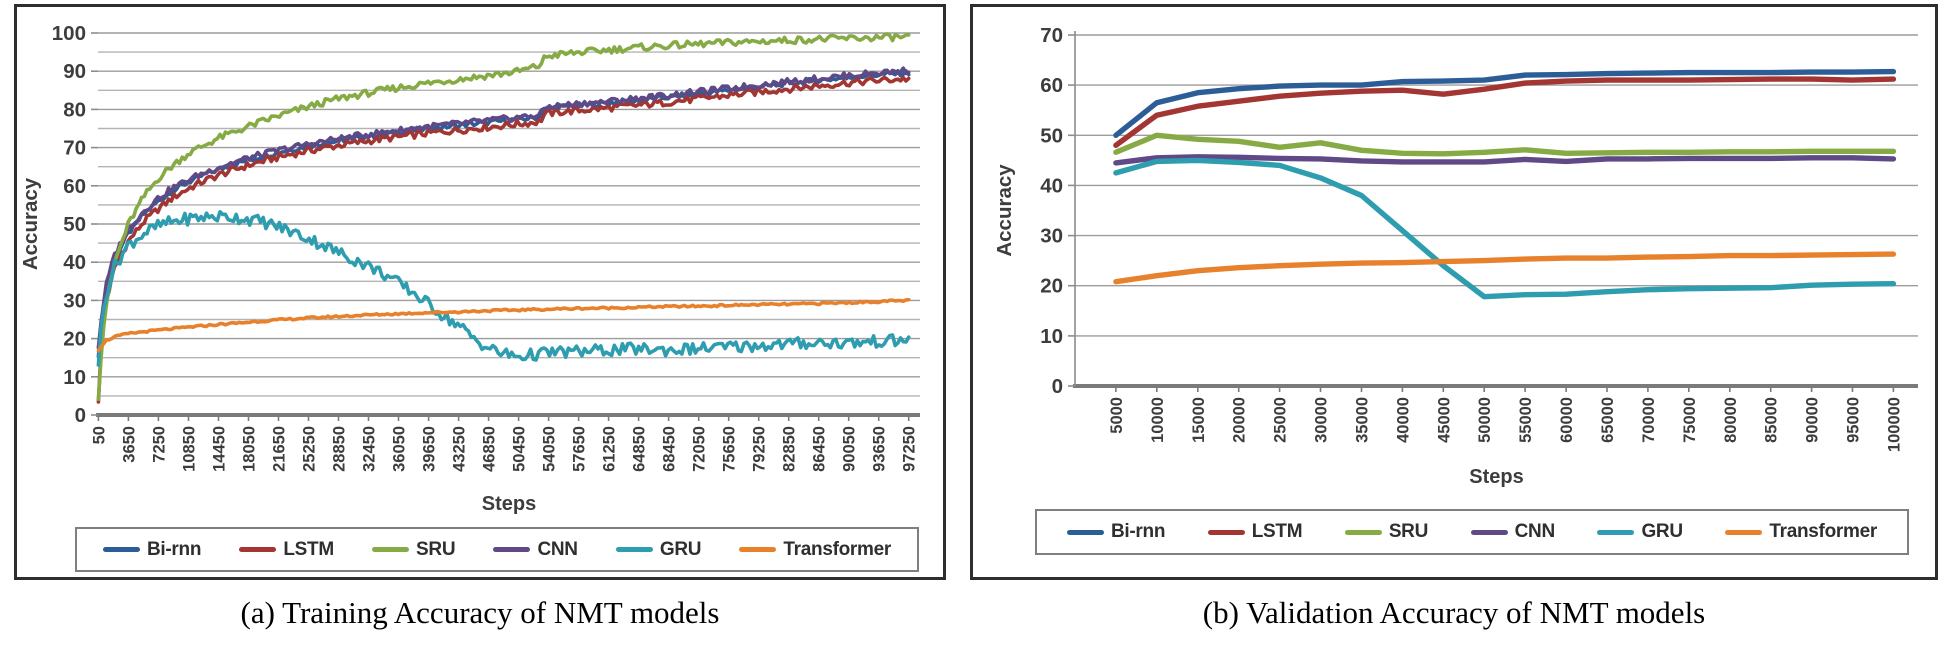 Image resolution: width=1950 pixels, height=663 pixels. Describe the element at coordinates (1854, 420) in the screenshot. I see `svg-text: 95000` at that location.